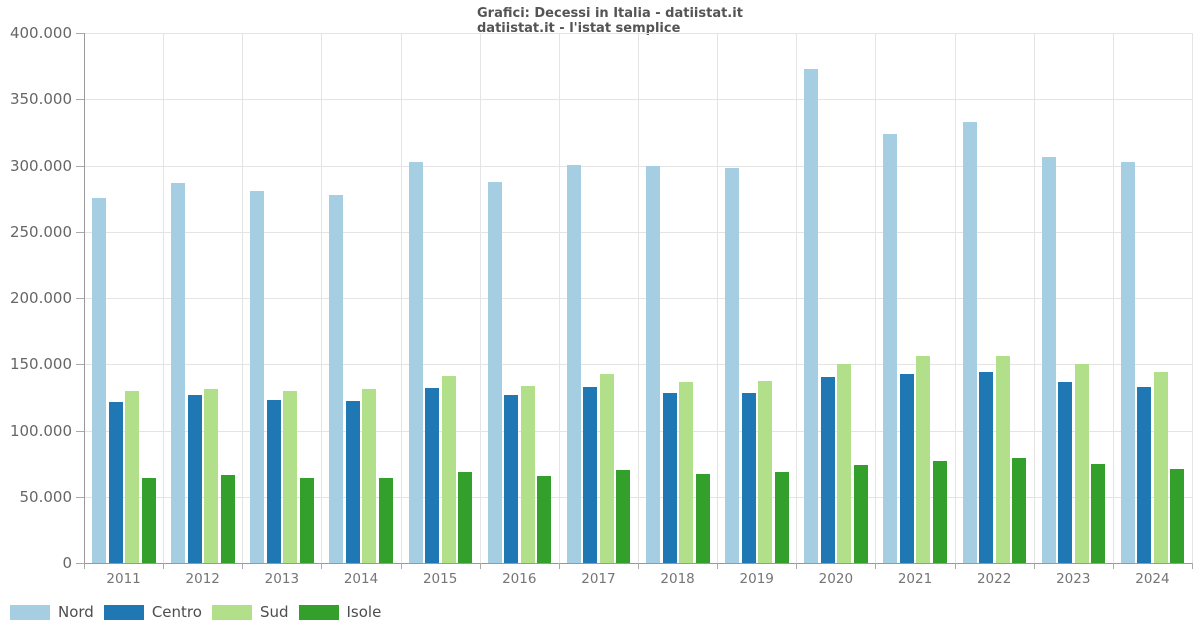  I want to click on bar-centro-2023, so click(1065, 472).